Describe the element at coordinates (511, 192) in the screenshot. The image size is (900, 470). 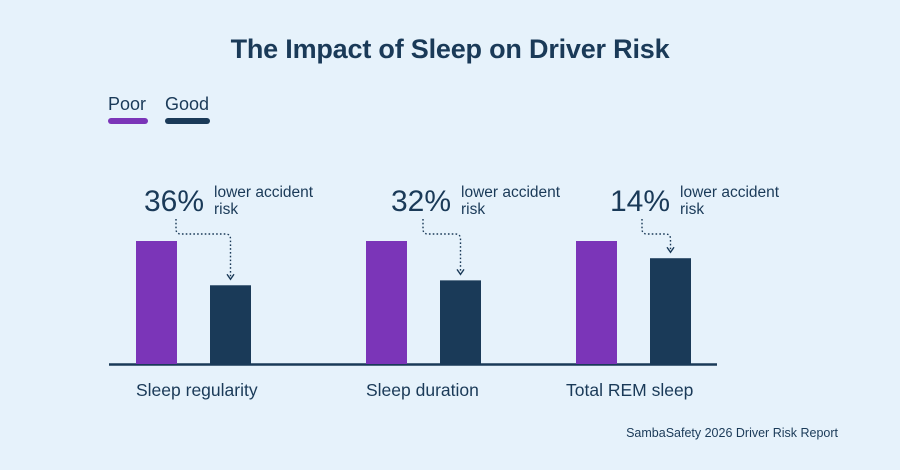
I see `annotation-text-2-line1: lower accident` at that location.